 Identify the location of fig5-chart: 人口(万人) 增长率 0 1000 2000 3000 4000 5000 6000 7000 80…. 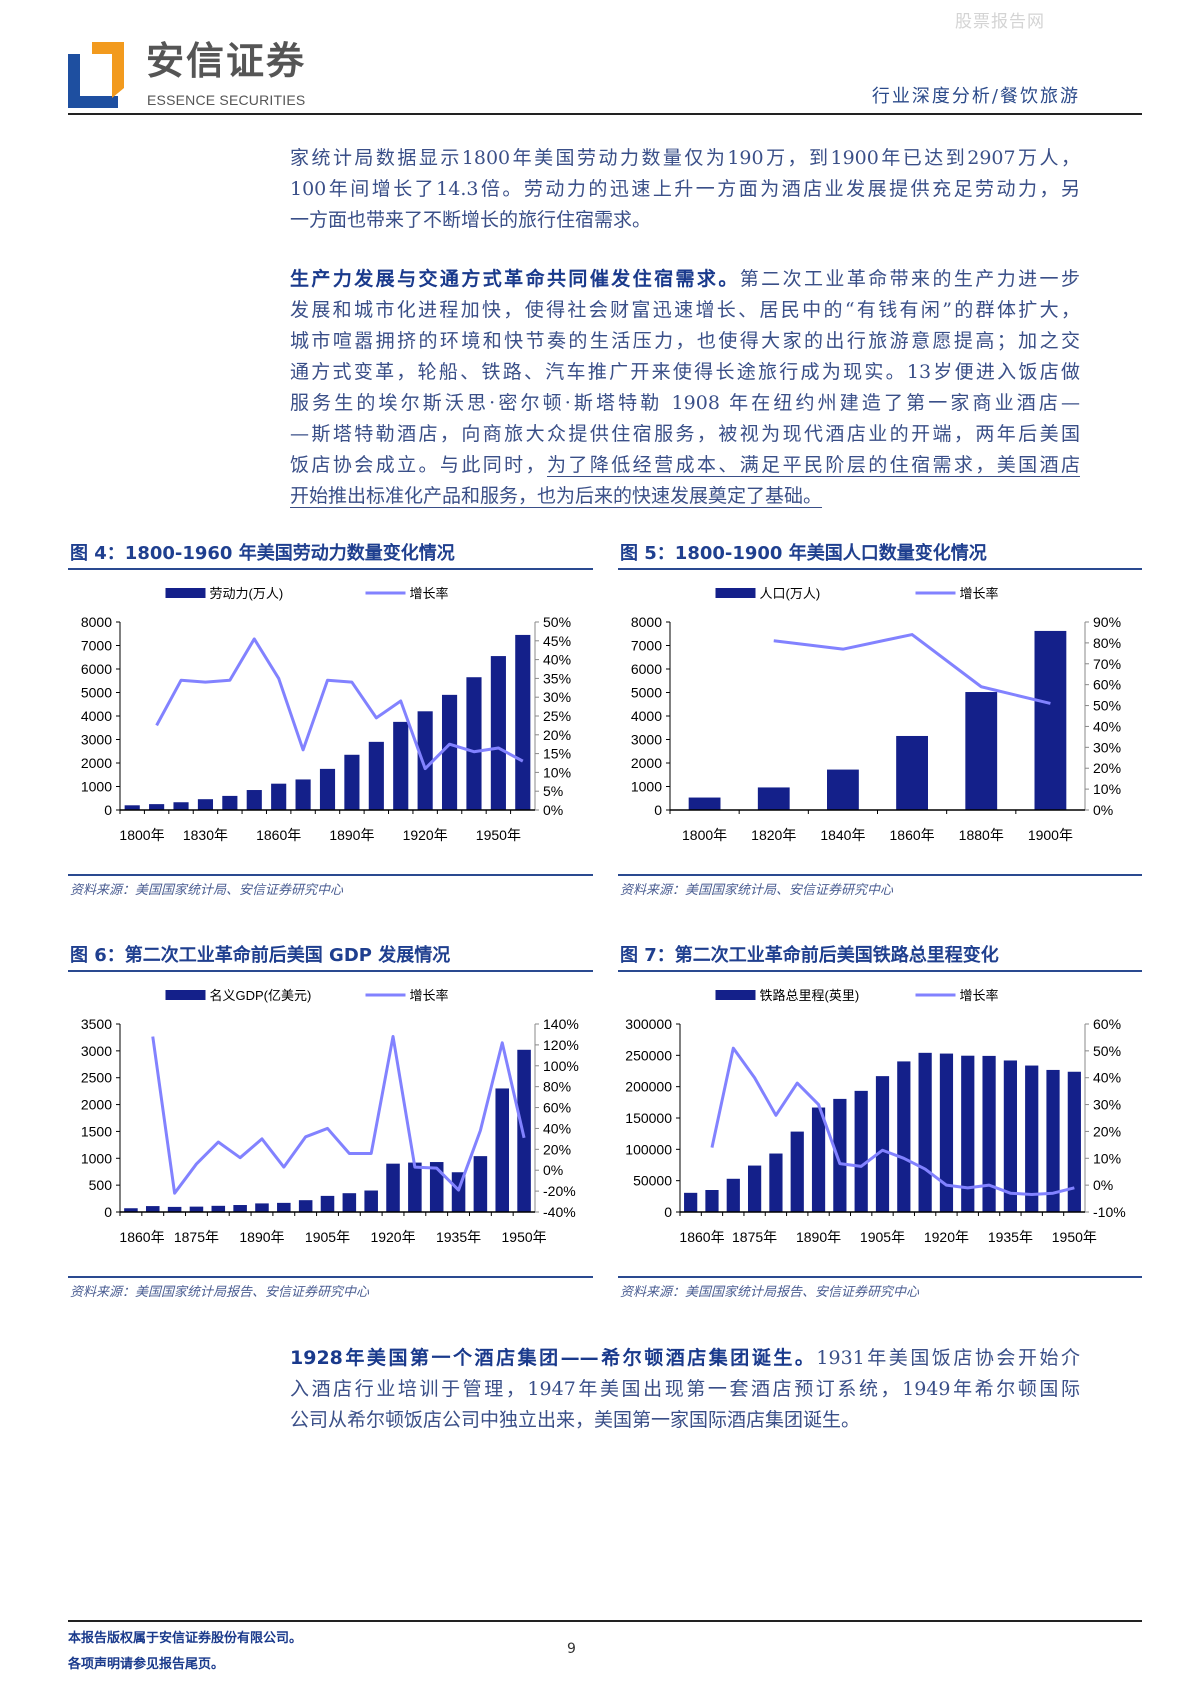
(880, 722).